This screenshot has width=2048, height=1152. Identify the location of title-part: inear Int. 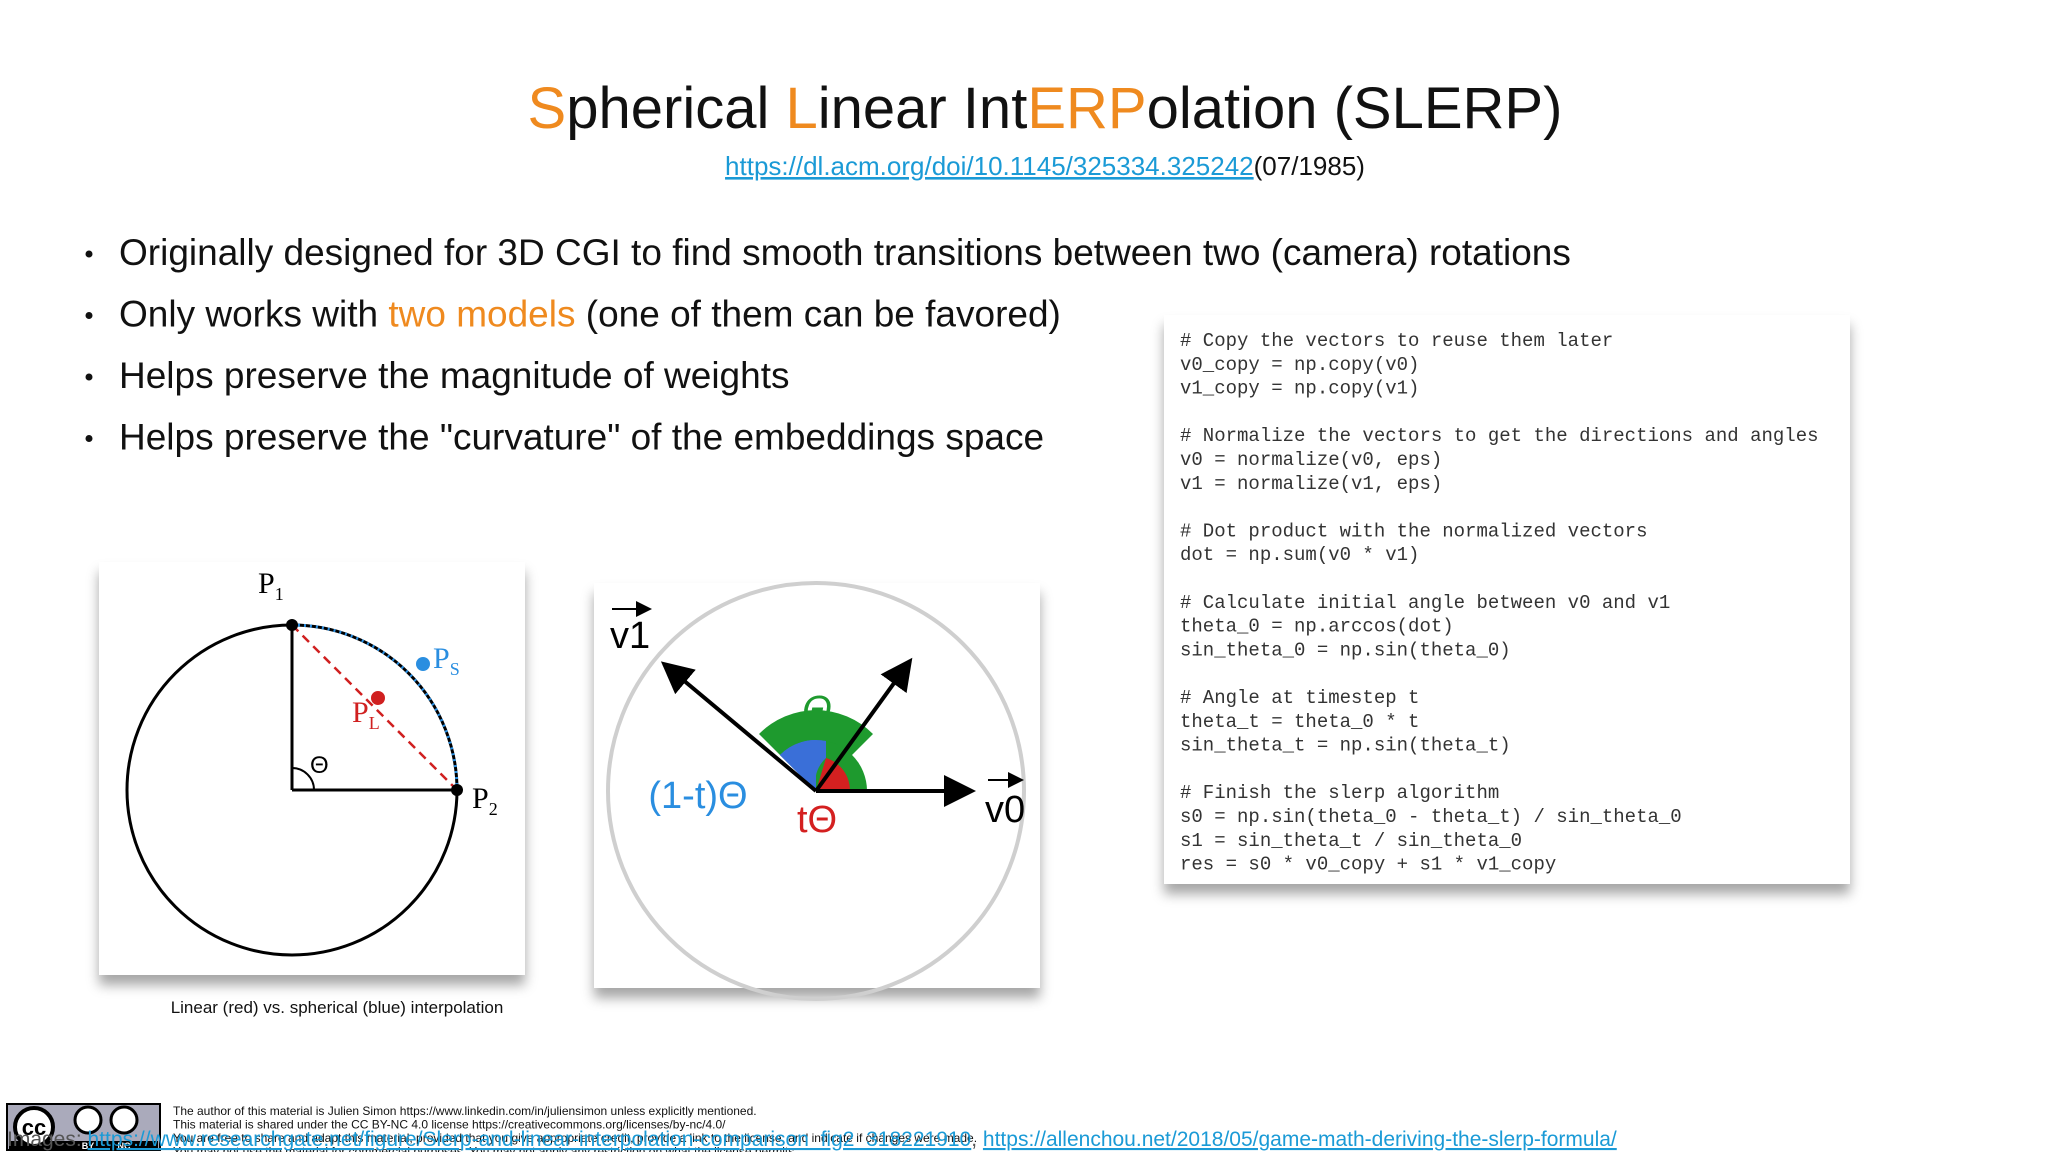
(923, 108).